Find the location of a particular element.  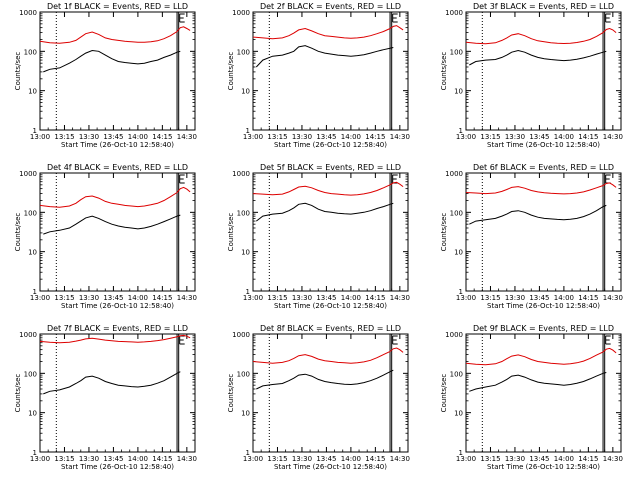

panel-title: Det 2f BLACK = Events, RED = LLD is located at coordinates (330, 6).